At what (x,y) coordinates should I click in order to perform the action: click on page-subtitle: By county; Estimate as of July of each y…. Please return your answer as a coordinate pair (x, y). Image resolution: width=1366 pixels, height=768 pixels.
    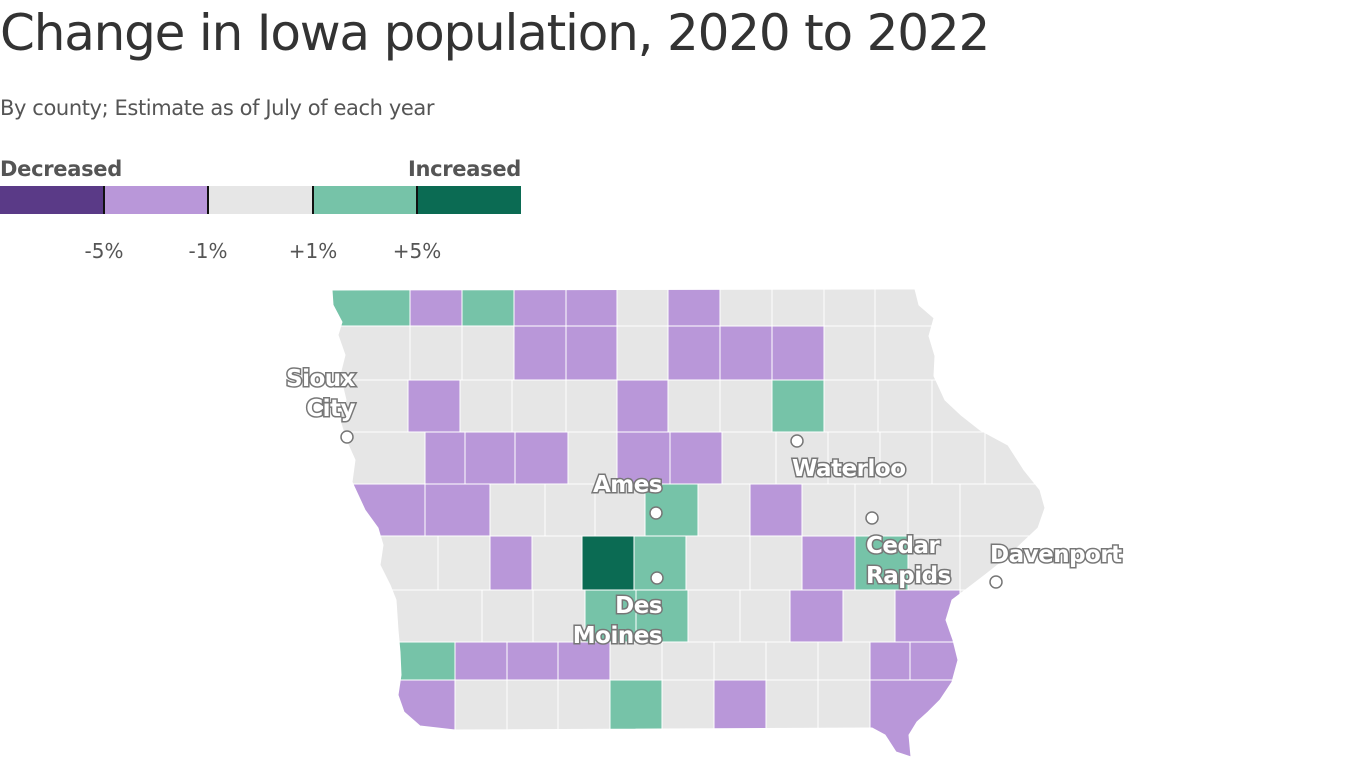
    Looking at the image, I should click on (217, 108).